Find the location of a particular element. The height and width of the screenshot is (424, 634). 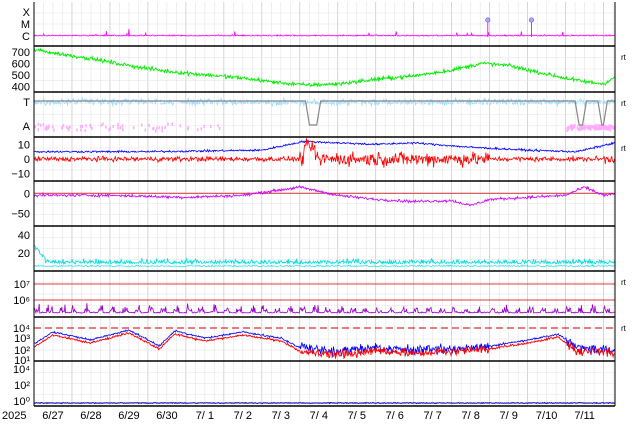

electron-flux-panel is located at coordinates (324, 299).